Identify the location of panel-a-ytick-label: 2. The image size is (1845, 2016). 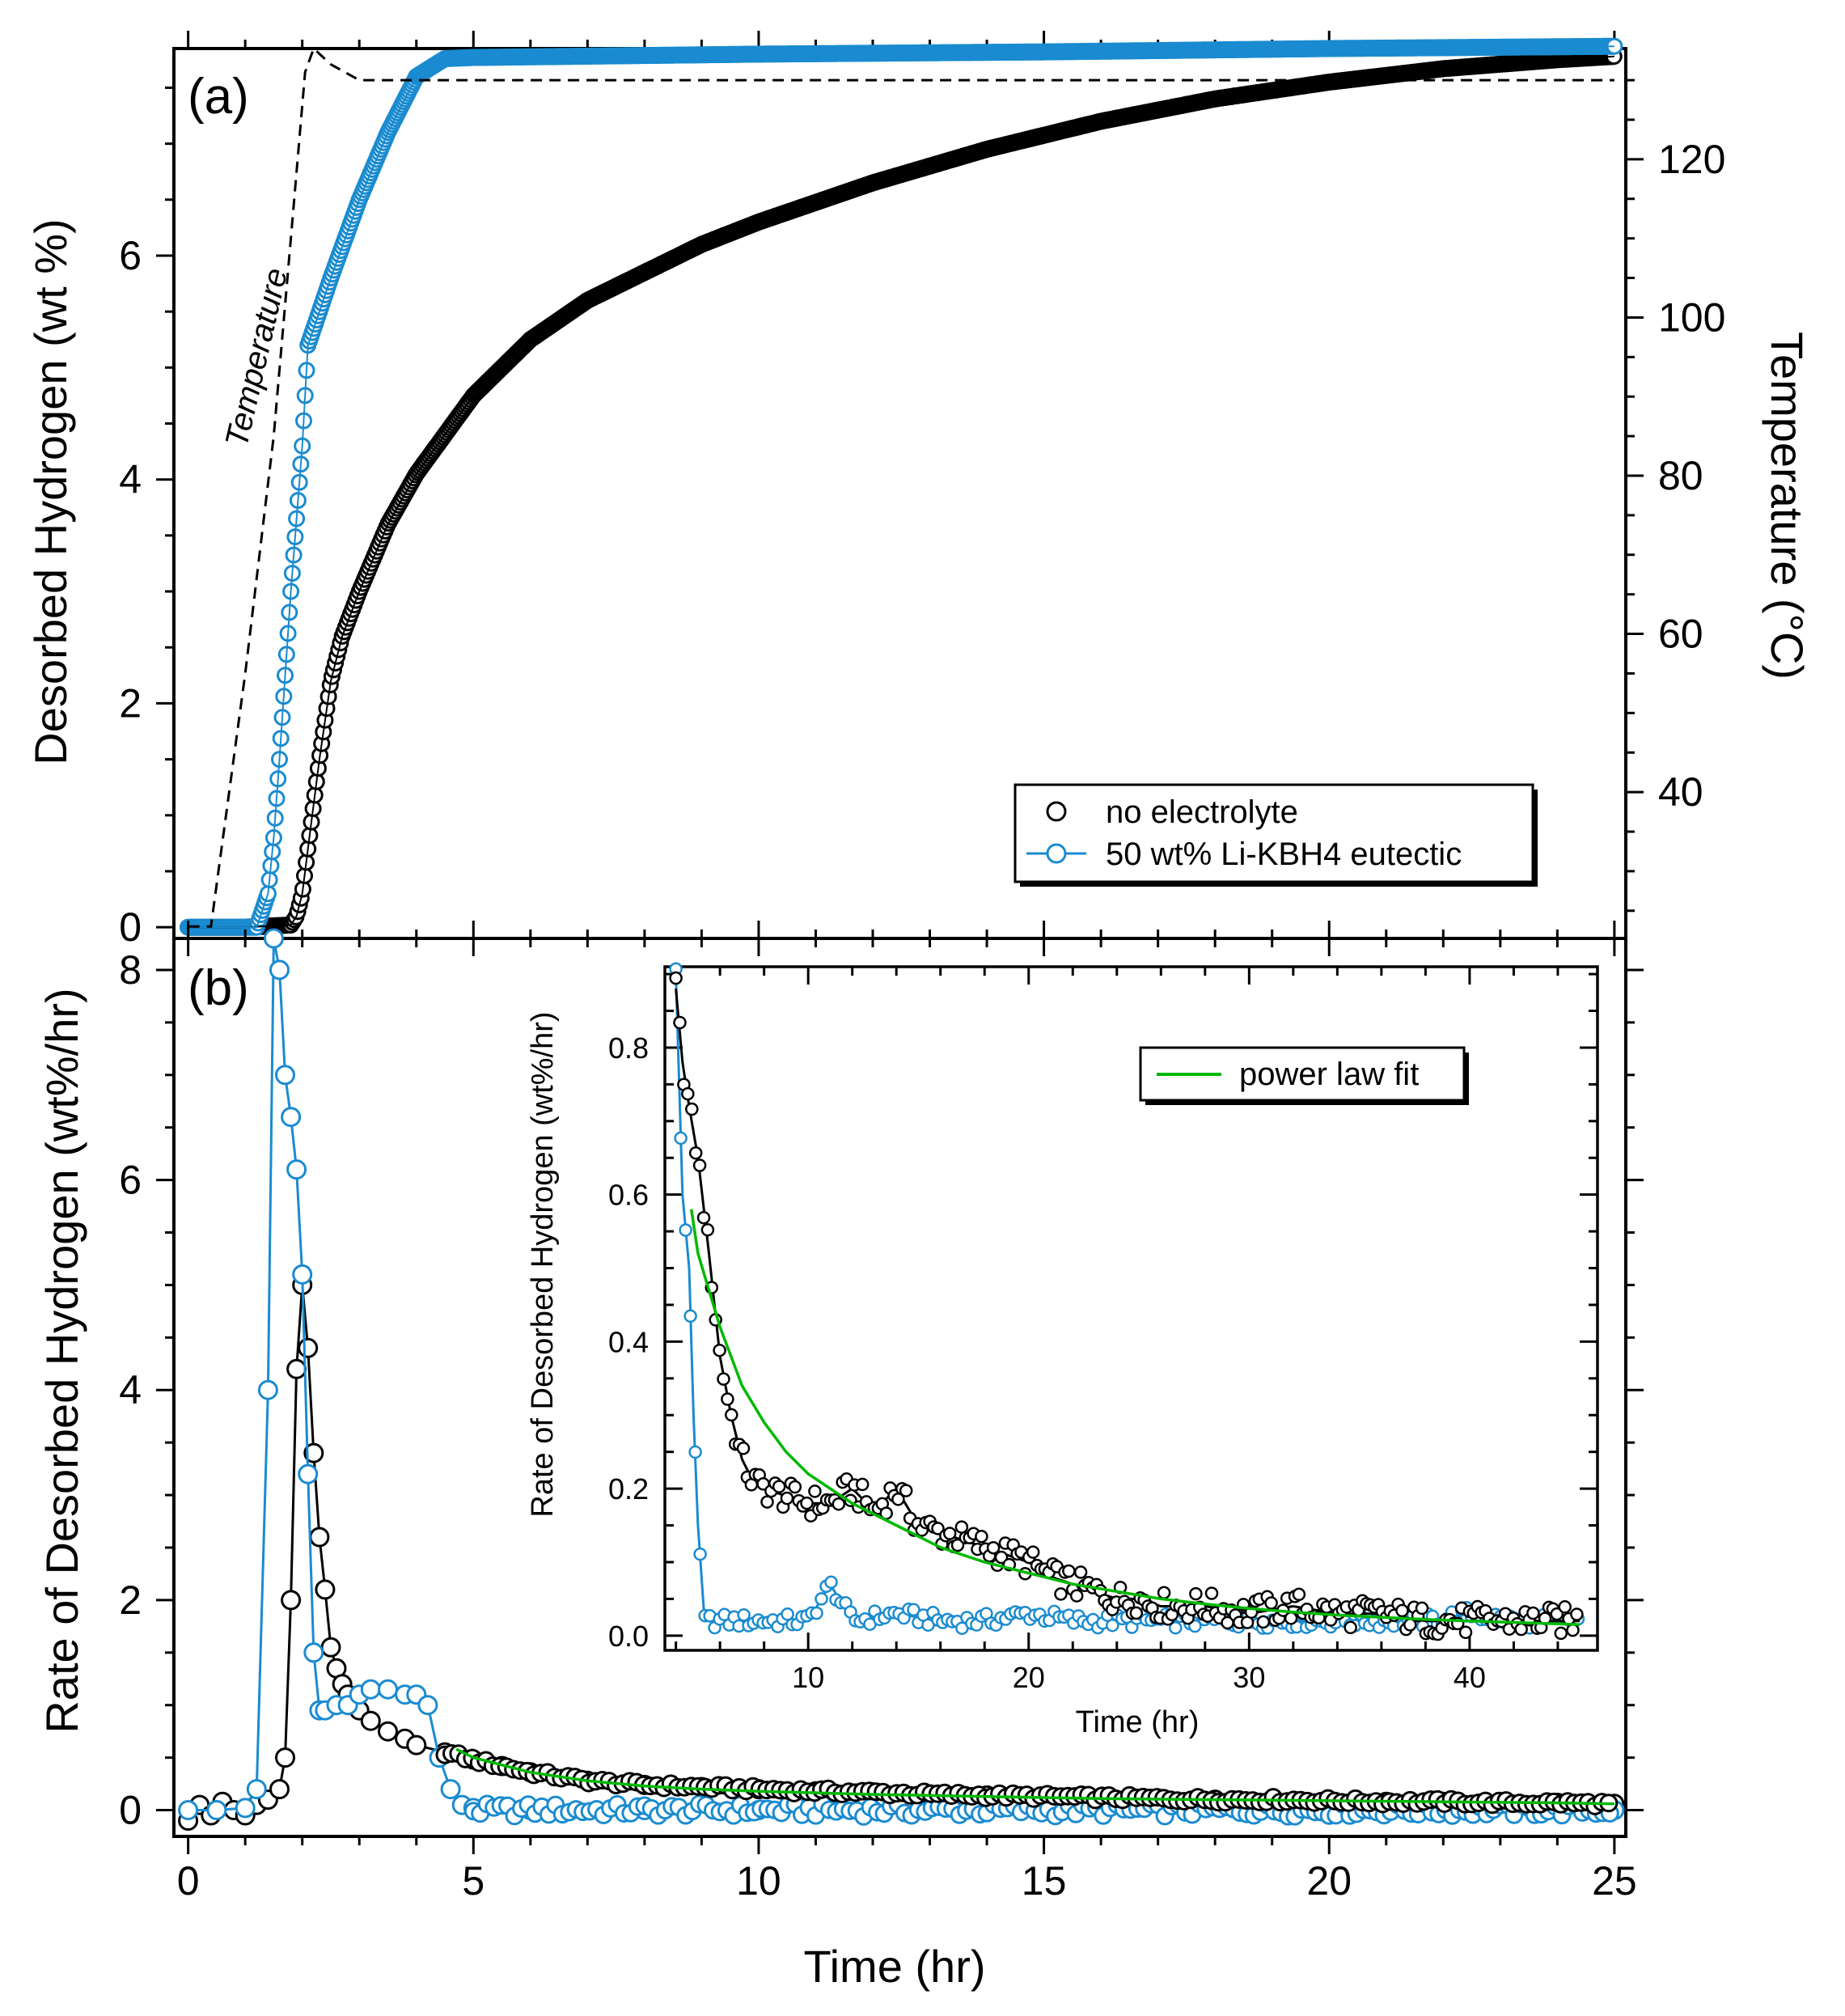
(130, 703).